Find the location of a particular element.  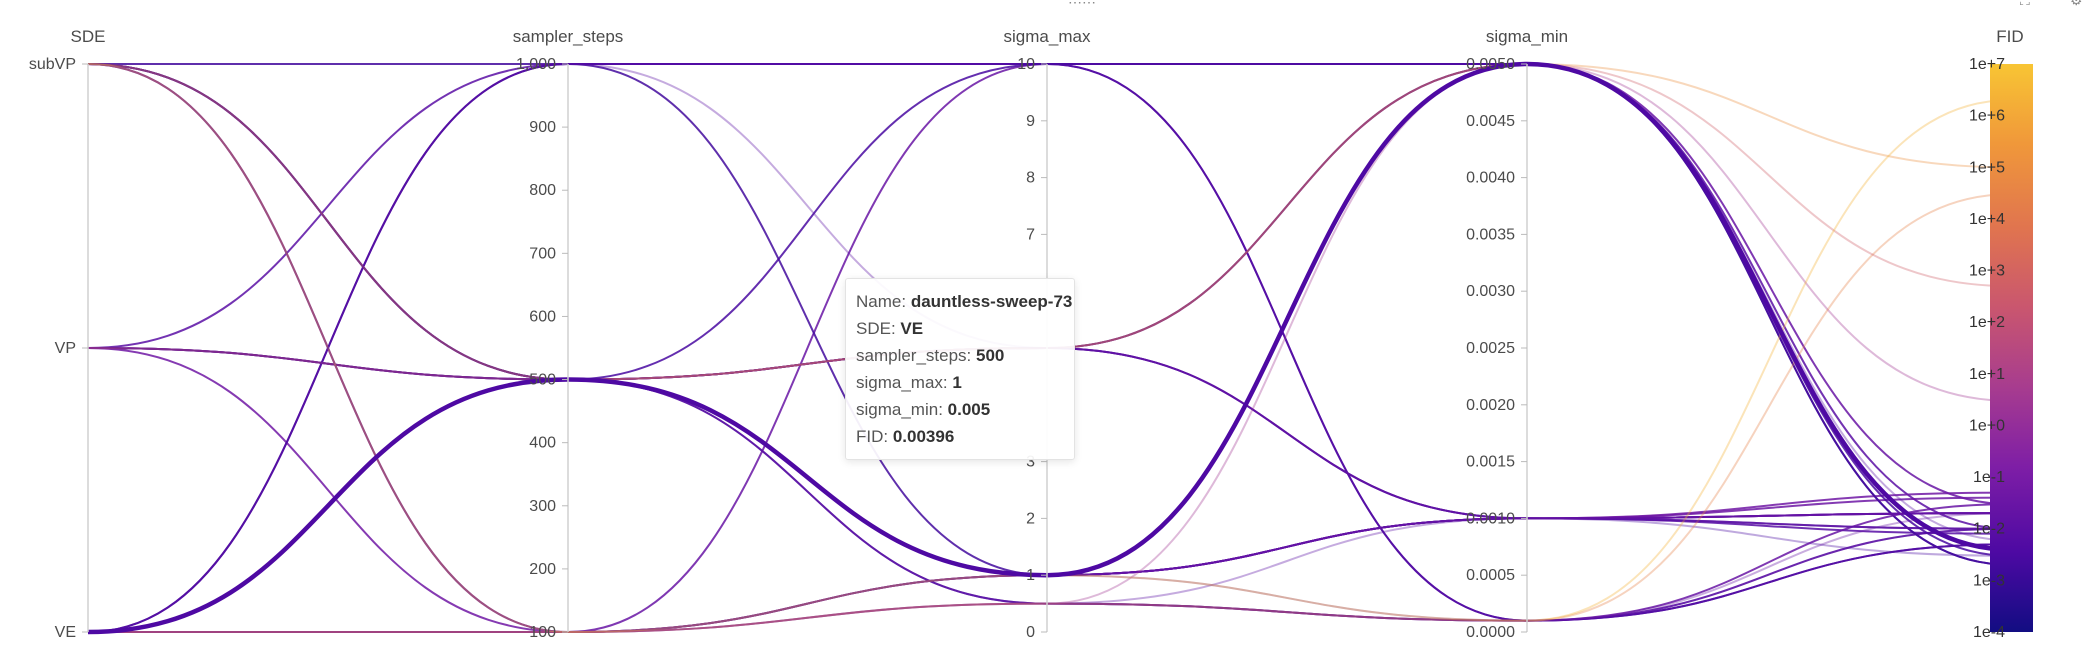

tick-label: subVP is located at coordinates (52, 64).